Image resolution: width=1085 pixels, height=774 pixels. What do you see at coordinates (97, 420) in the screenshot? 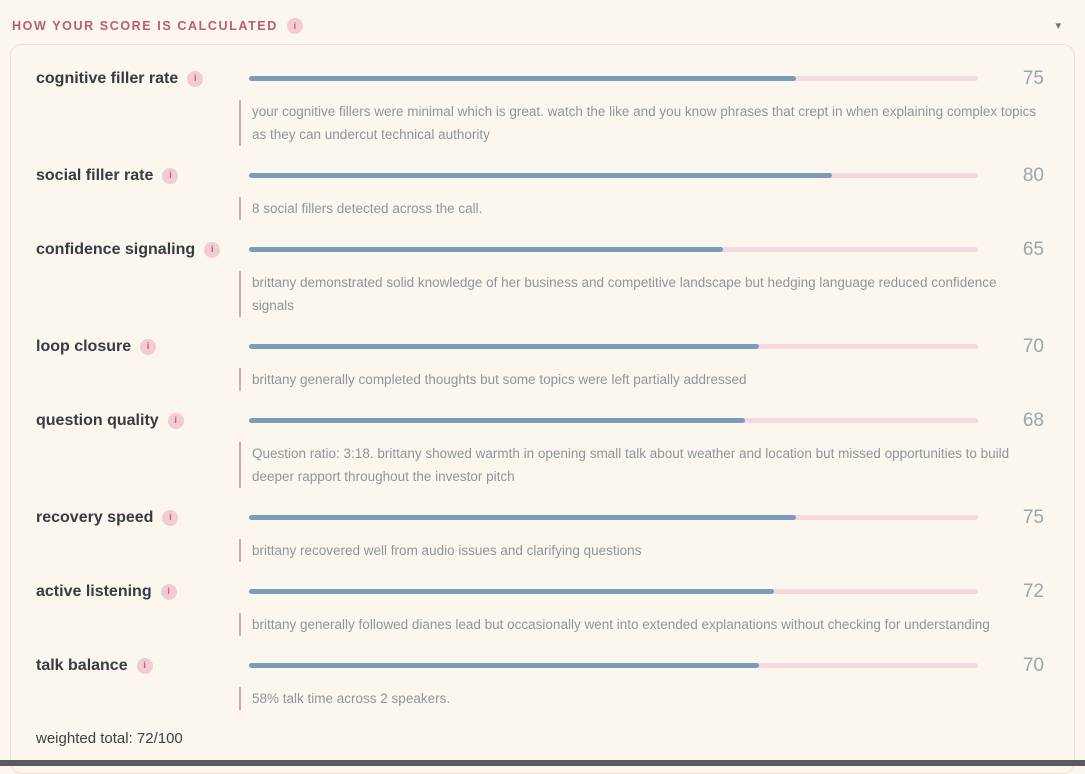
I see `metric-label: question quality` at bounding box center [97, 420].